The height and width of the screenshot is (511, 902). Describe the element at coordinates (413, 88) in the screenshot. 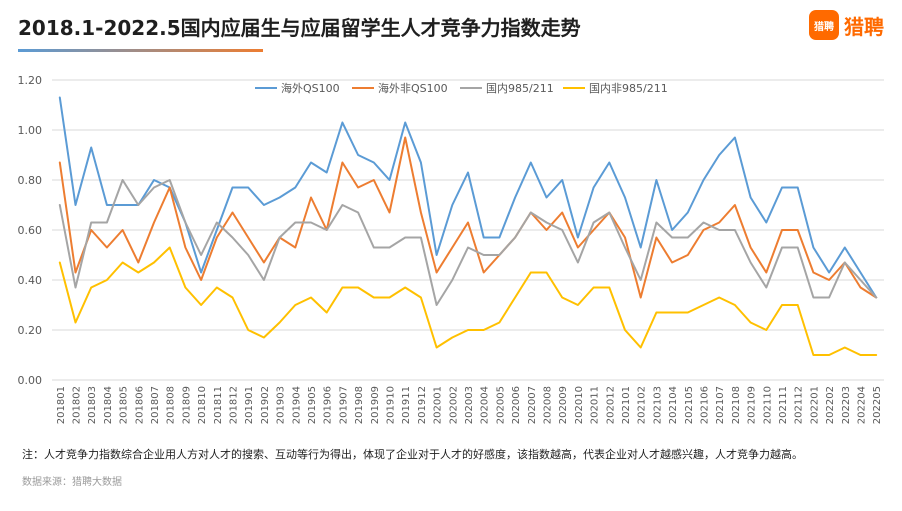

I see `legend-label: 海外非QS100` at that location.